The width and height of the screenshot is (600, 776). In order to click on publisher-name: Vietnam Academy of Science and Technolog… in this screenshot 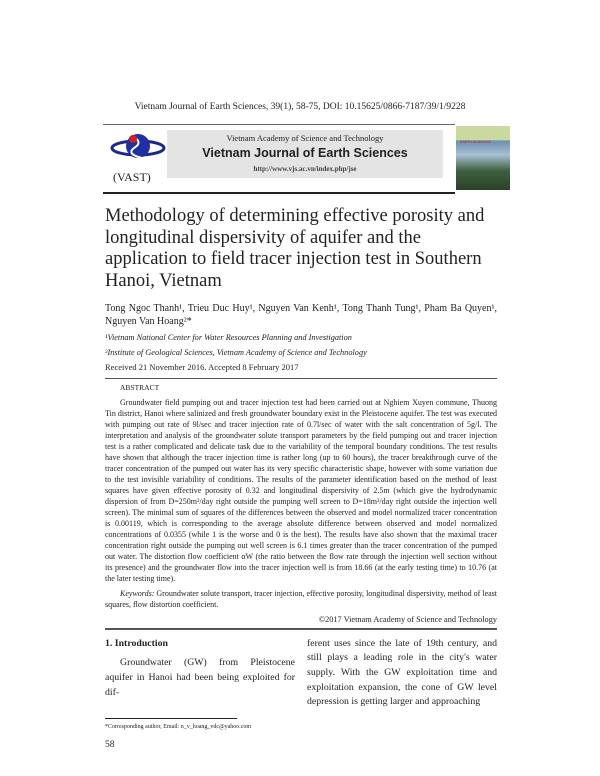, I will do `click(305, 138)`.